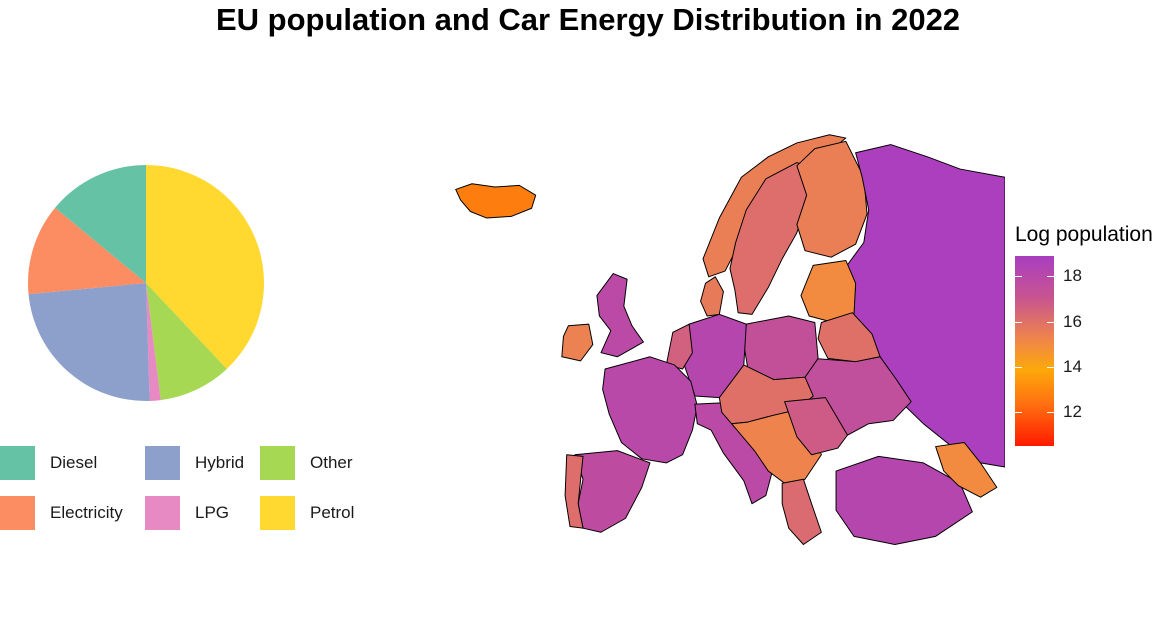 Image resolution: width=1176 pixels, height=627 pixels. I want to click on pie-chart, so click(146, 283).